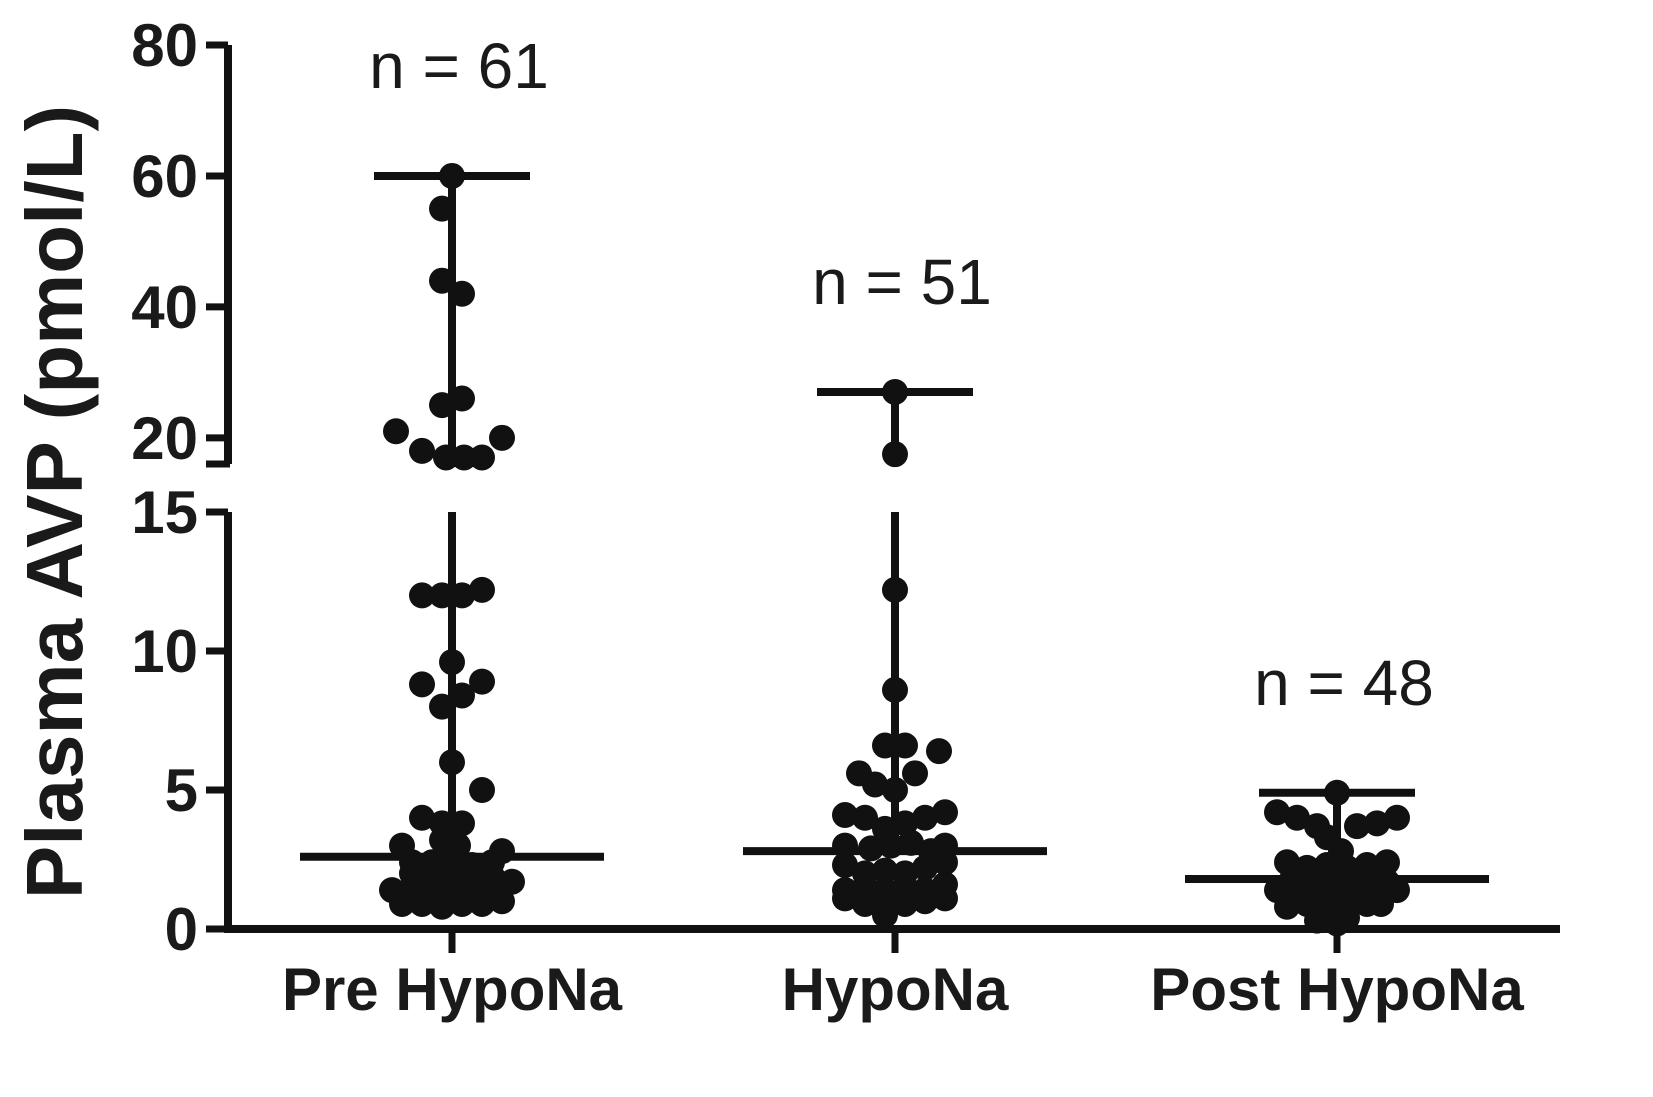 The height and width of the screenshot is (1097, 1653). Describe the element at coordinates (1337, 989) in the screenshot. I see `x-category-label: Post HypoNa` at that location.